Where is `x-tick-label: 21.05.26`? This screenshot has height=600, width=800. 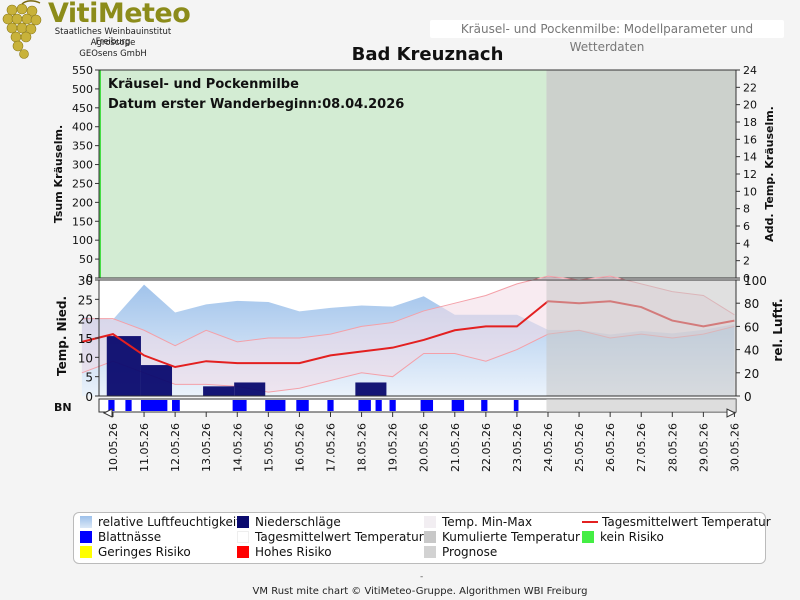 x-tick-label: 21.05.26 is located at coordinates (455, 447).